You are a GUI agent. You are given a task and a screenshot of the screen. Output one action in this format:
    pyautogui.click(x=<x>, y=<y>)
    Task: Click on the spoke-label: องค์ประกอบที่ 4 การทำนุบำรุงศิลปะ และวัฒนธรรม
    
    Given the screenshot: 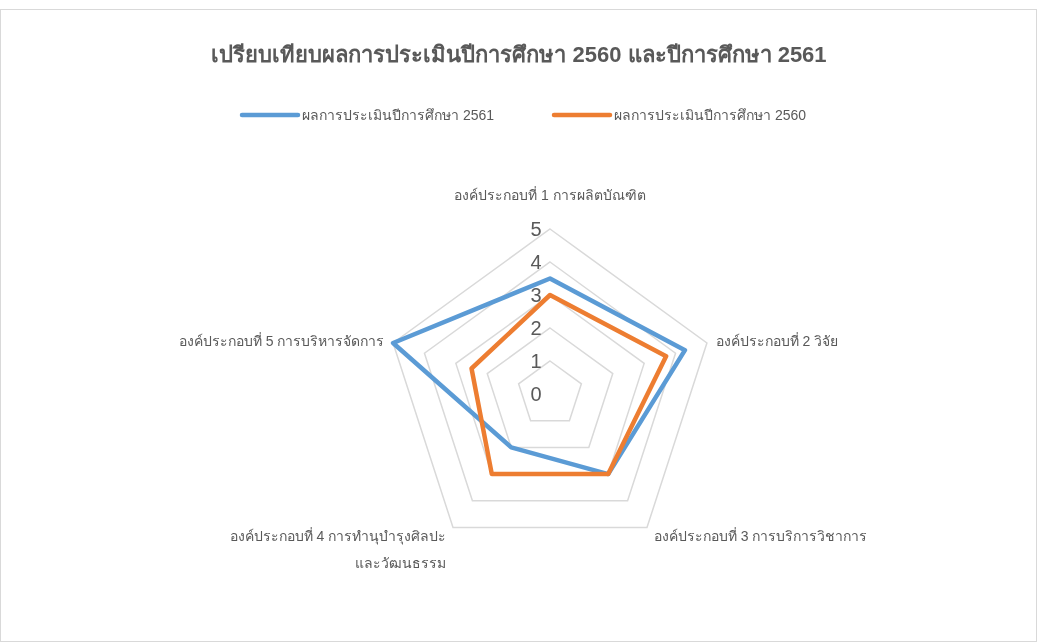 What is the action you would take?
    pyautogui.click(x=338, y=549)
    